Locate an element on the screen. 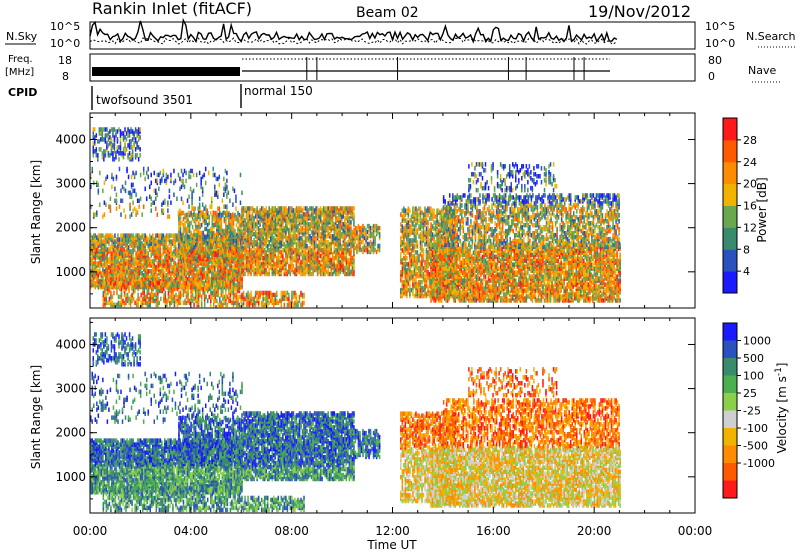  freq-ytick-bottom: 8 is located at coordinates (65, 76).